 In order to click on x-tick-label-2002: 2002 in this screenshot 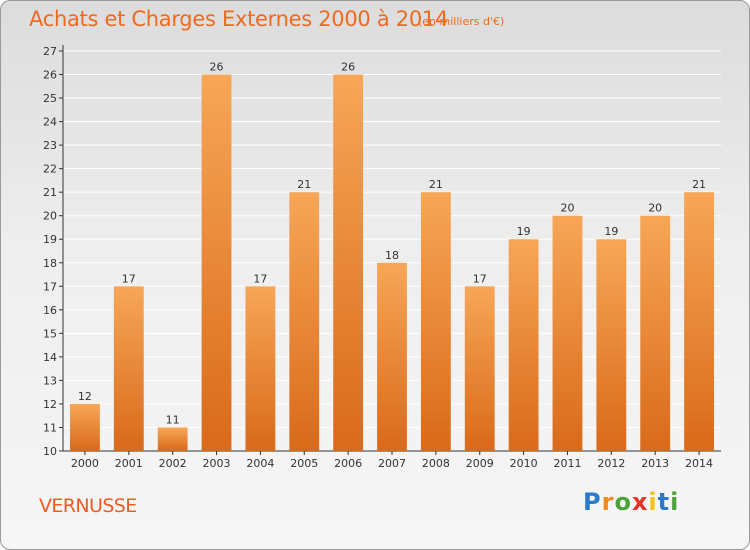, I will do `click(173, 463)`.